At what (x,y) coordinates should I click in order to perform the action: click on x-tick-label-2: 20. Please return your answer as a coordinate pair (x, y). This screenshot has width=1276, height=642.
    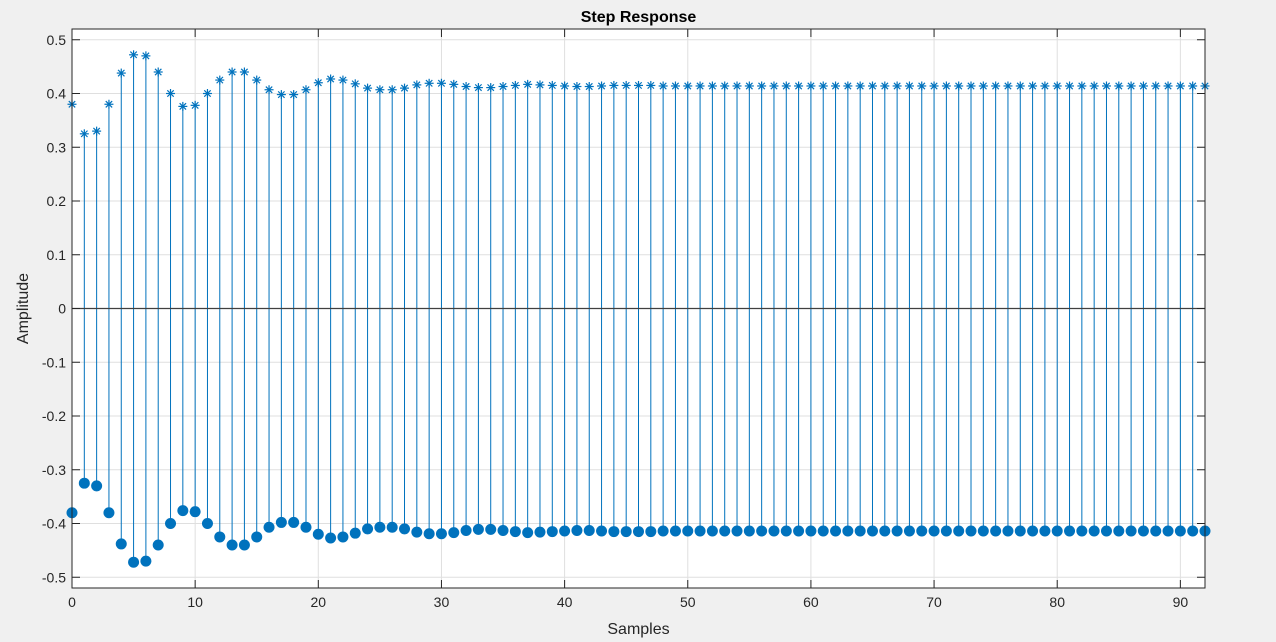
    Looking at the image, I should click on (319, 602).